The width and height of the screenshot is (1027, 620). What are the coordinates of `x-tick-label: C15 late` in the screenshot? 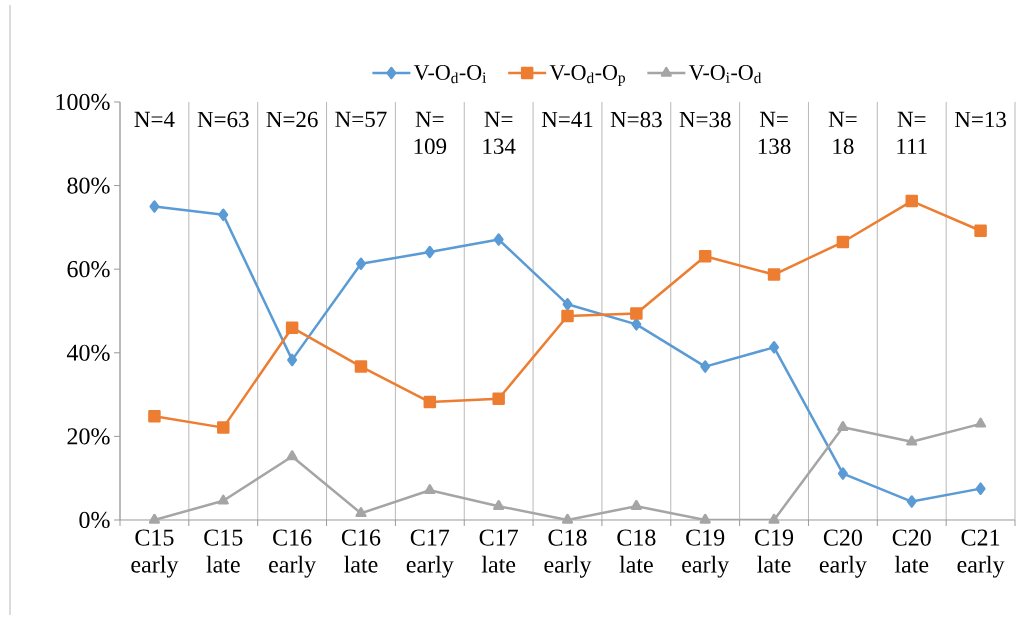 It's located at (223, 551).